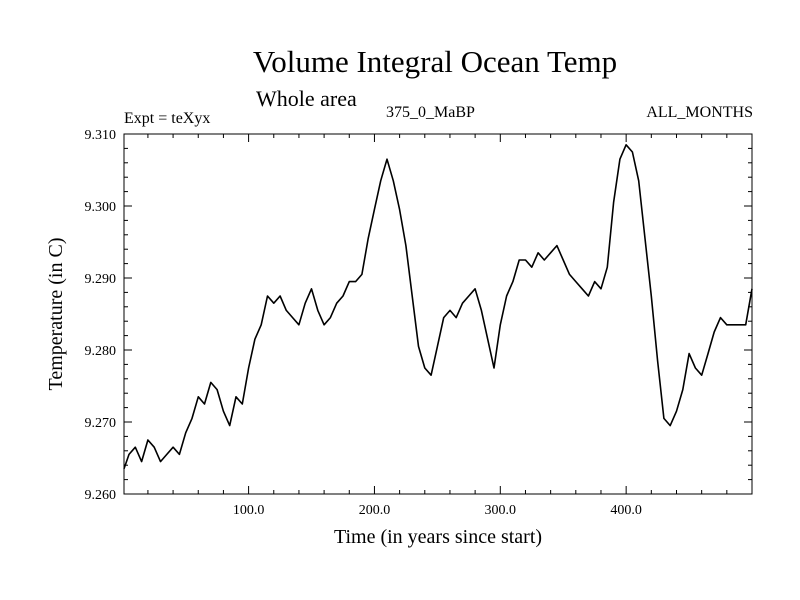 The width and height of the screenshot is (800, 600). What do you see at coordinates (435, 61) in the screenshot?
I see `chart-title: Volume Integral Ocean Temp` at bounding box center [435, 61].